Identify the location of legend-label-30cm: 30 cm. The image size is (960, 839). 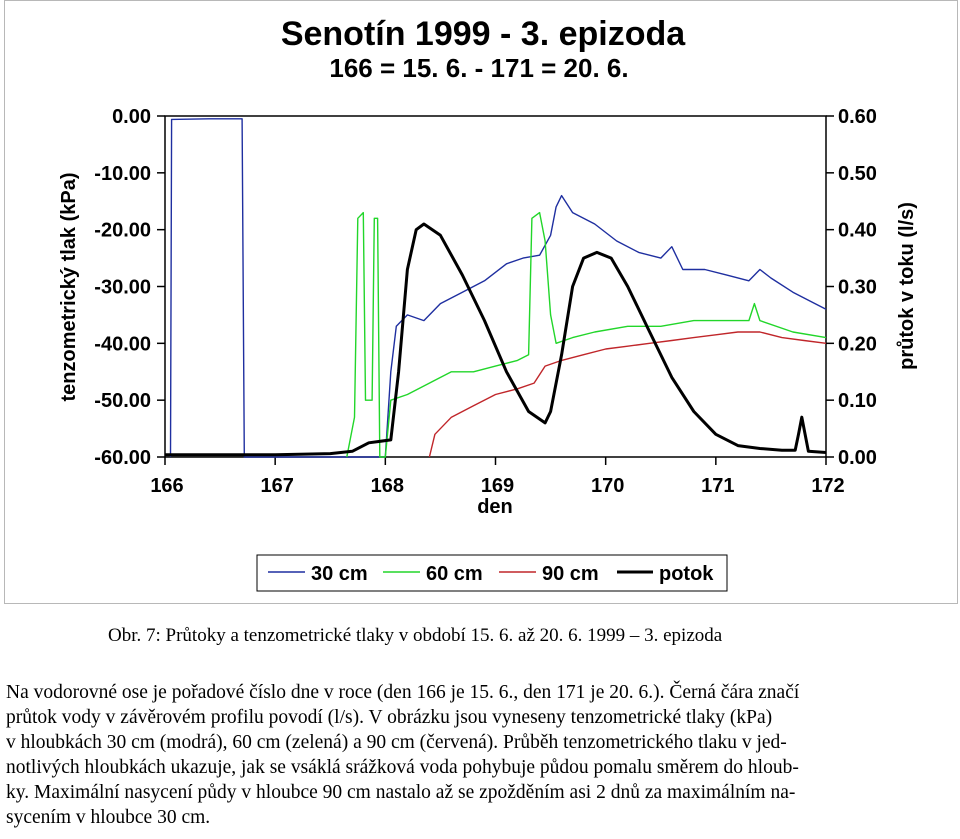
(339, 574).